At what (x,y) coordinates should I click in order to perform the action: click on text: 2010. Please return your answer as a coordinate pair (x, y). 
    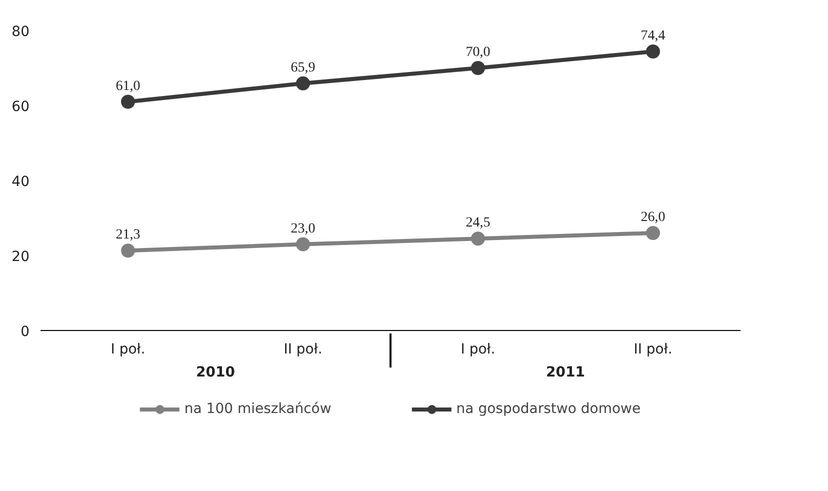
    Looking at the image, I should click on (216, 372).